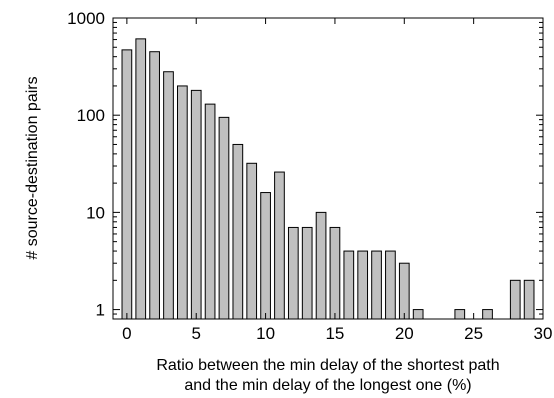  Describe the element at coordinates (95, 212) in the screenshot. I see `y-tick-label: 10` at that location.